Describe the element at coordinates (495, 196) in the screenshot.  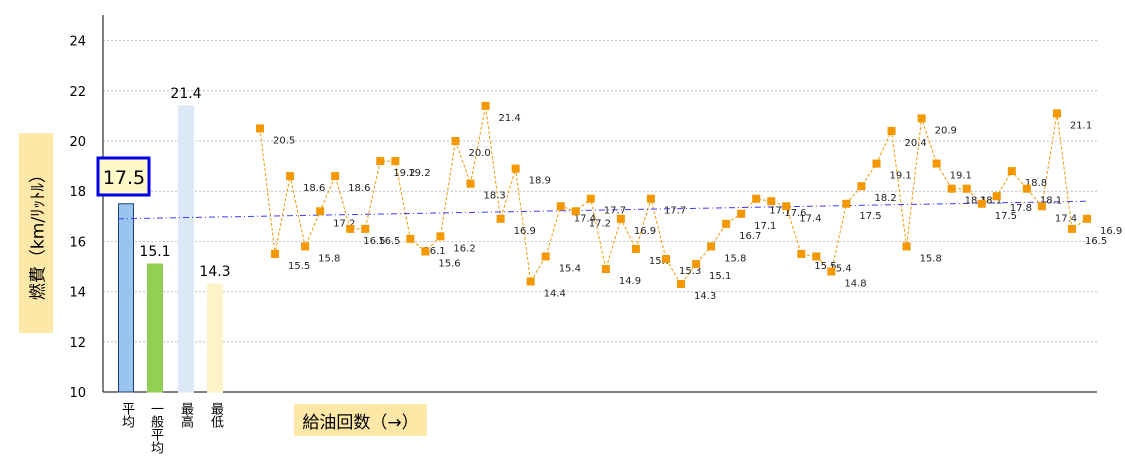
I see `data-label: 18.3` at that location.